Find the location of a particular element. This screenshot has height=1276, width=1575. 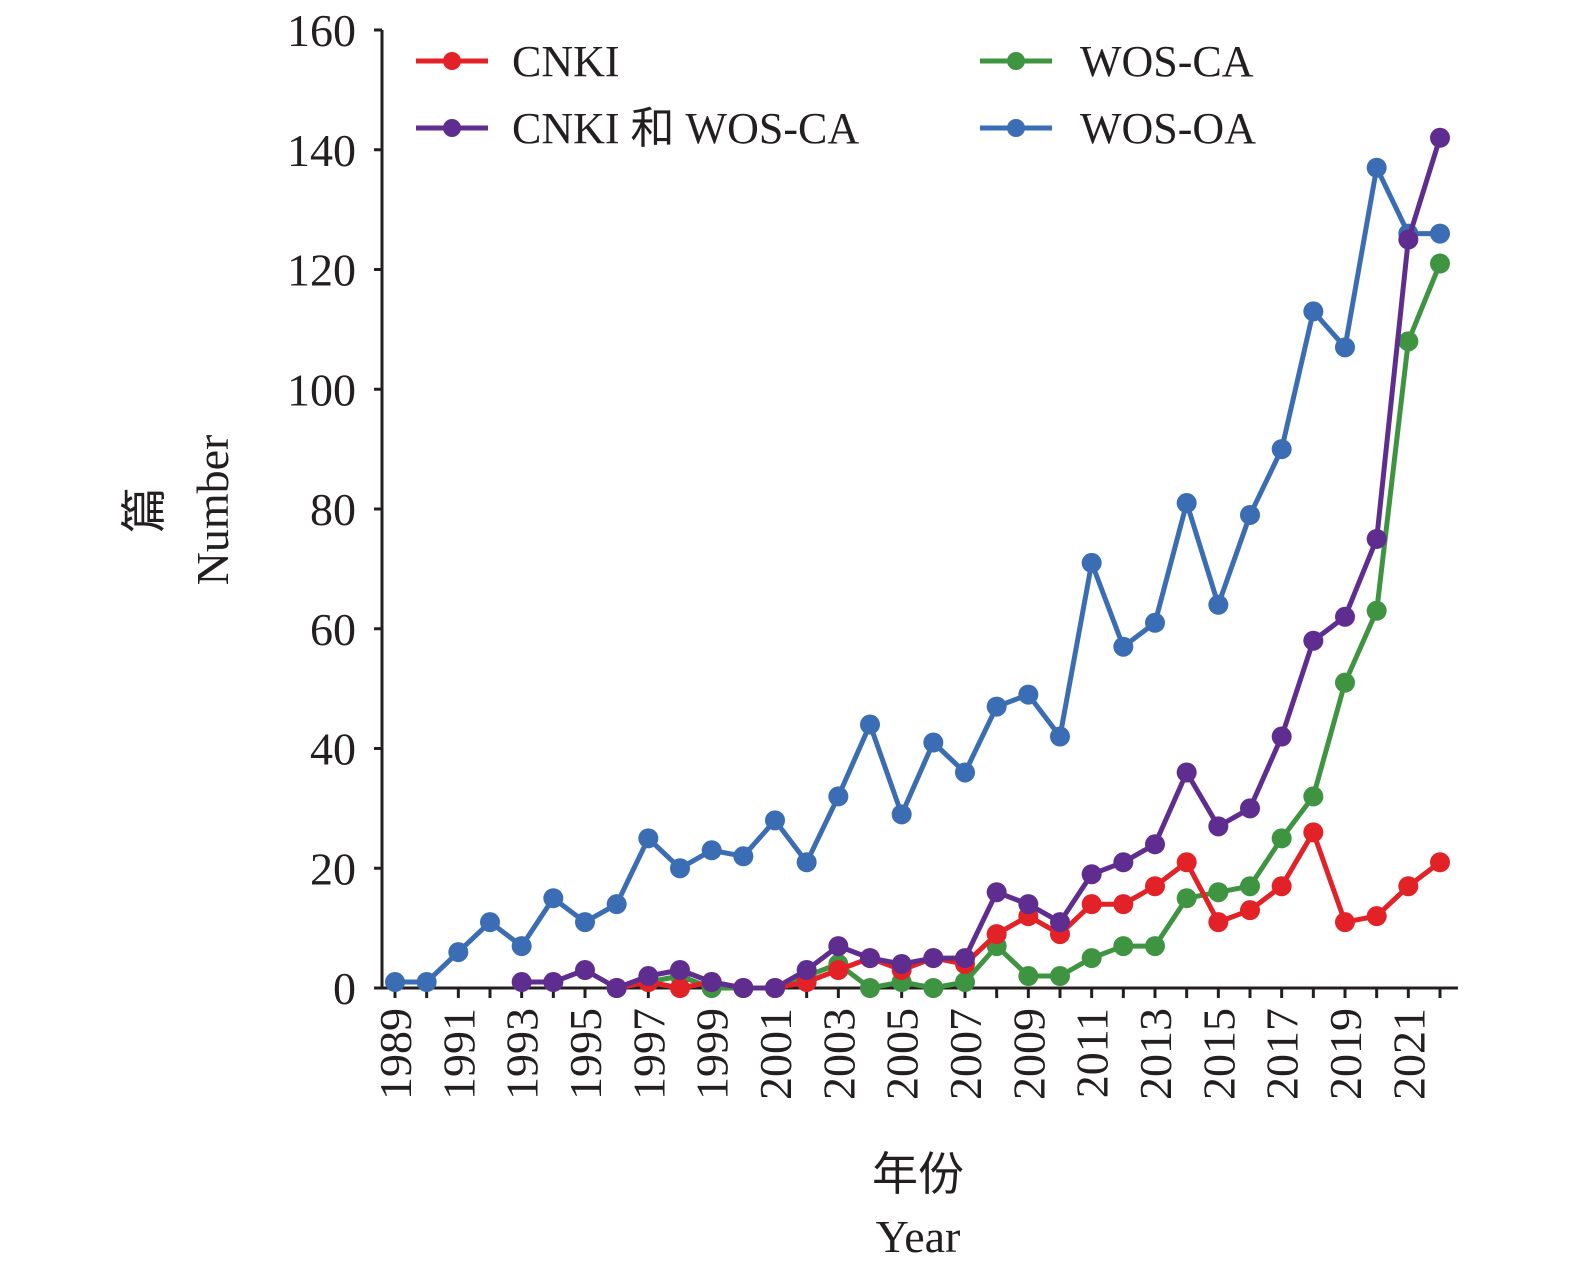

x-tick-label: 2005 is located at coordinates (902, 1054).